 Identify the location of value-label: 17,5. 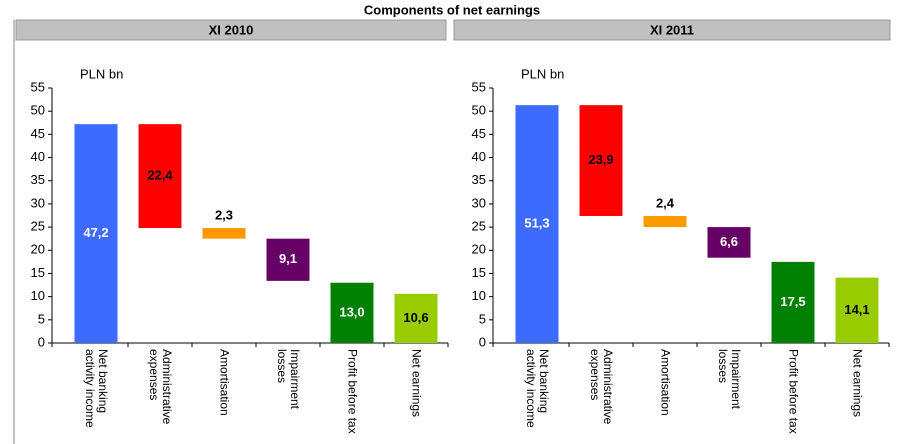
(792, 301).